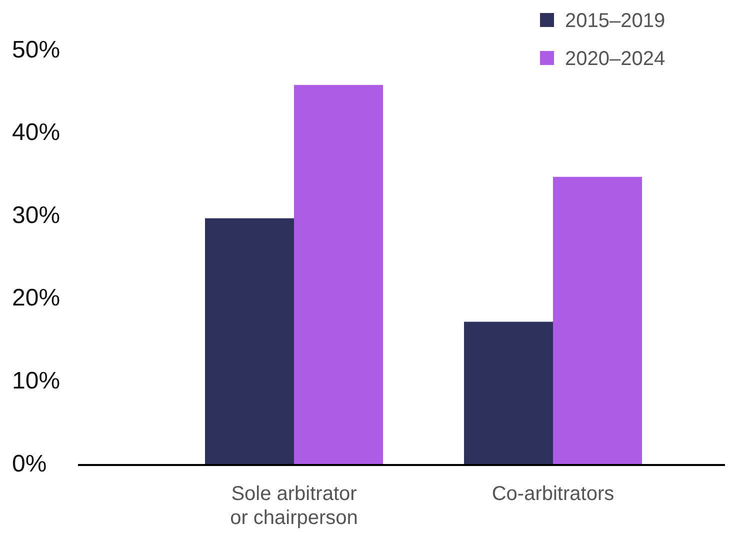 This screenshot has height=533, width=740. Describe the element at coordinates (615, 21) in the screenshot. I see `legend-label: 2015–2019` at that location.